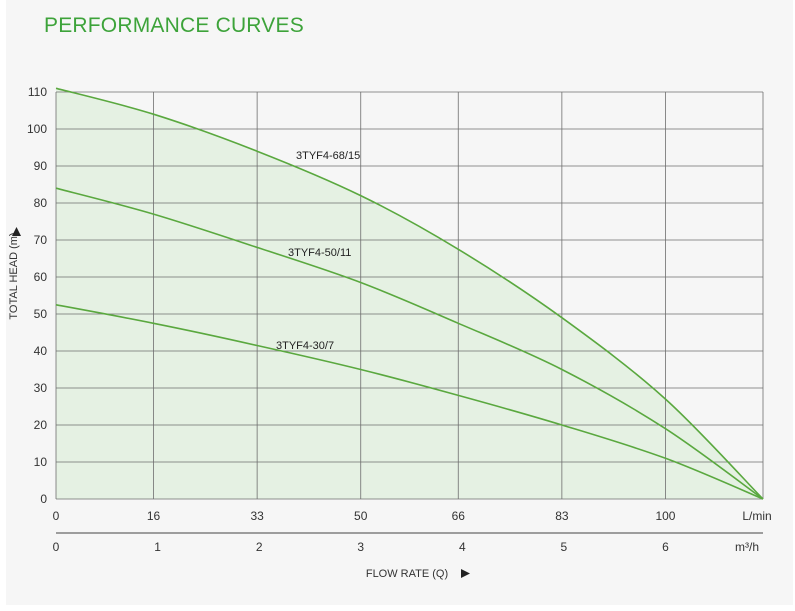  What do you see at coordinates (562, 516) in the screenshot?
I see `x-tick-label-lpm: 83` at bounding box center [562, 516].